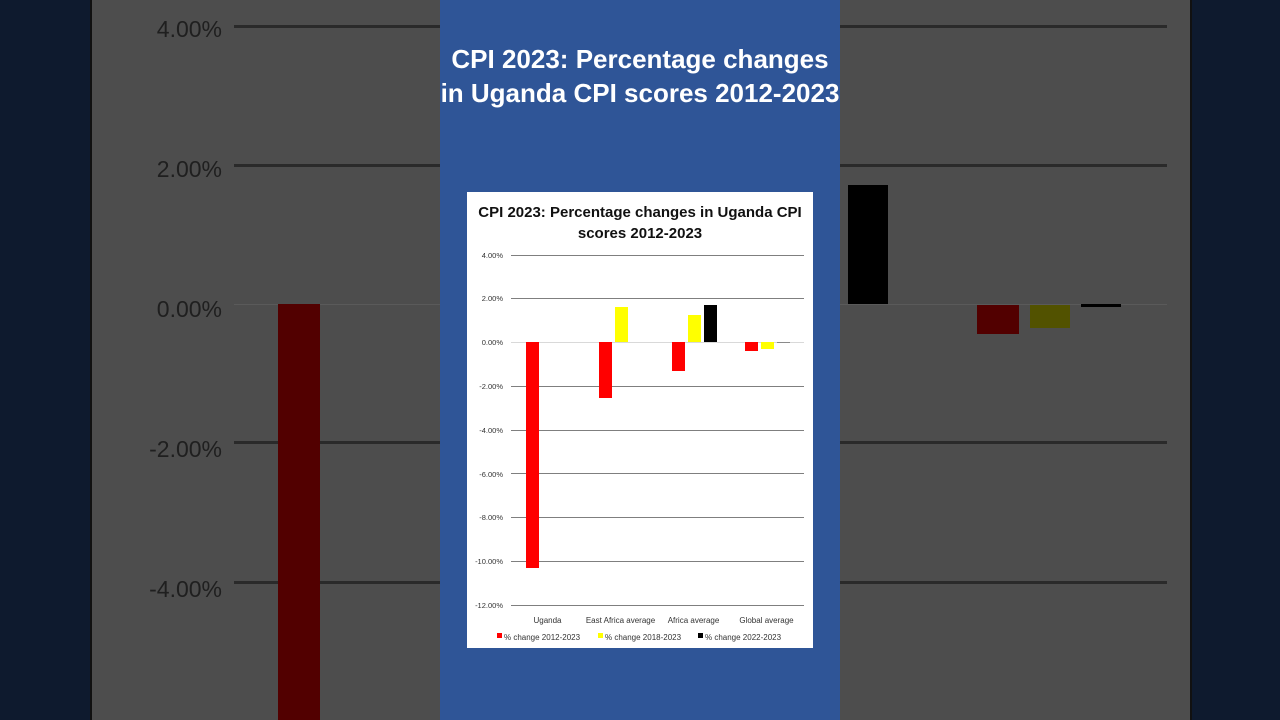 Image resolution: width=1280 pixels, height=720 pixels. I want to click on bar-africa-2022-2023, so click(710, 323).